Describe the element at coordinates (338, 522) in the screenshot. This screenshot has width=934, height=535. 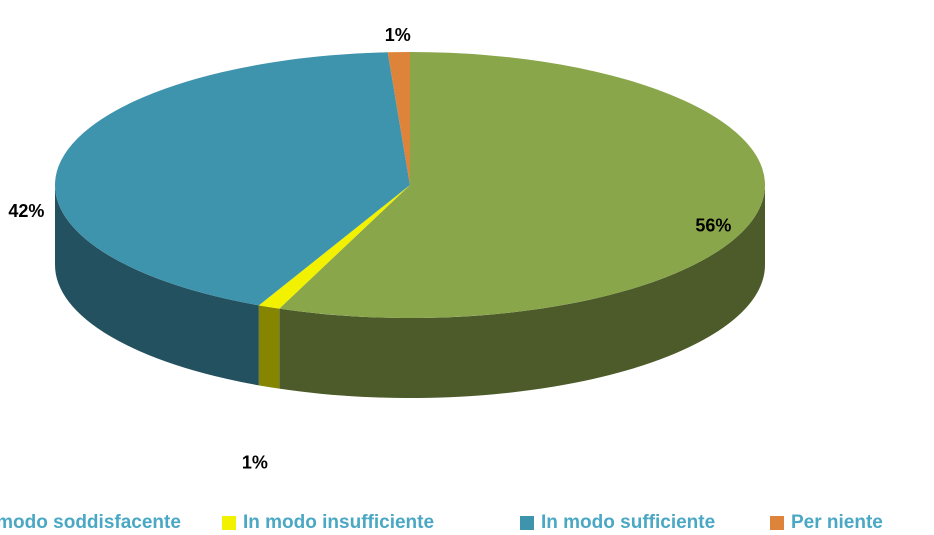
I see `legend-label: In modo insufficiente` at that location.